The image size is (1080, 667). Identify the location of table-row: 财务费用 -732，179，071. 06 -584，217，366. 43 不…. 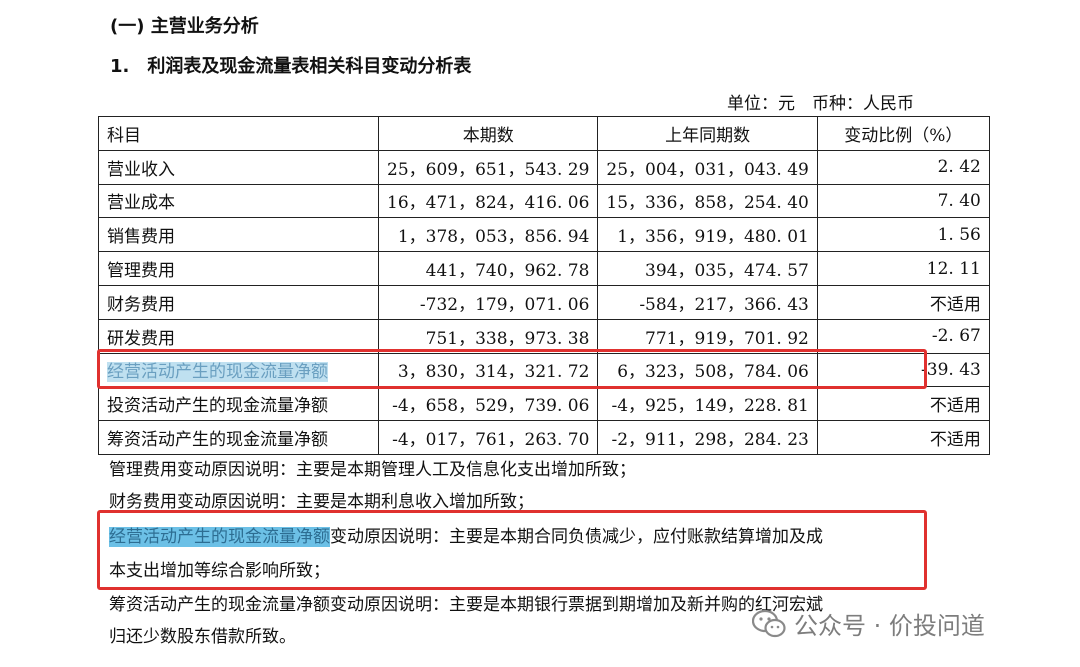
(544, 302).